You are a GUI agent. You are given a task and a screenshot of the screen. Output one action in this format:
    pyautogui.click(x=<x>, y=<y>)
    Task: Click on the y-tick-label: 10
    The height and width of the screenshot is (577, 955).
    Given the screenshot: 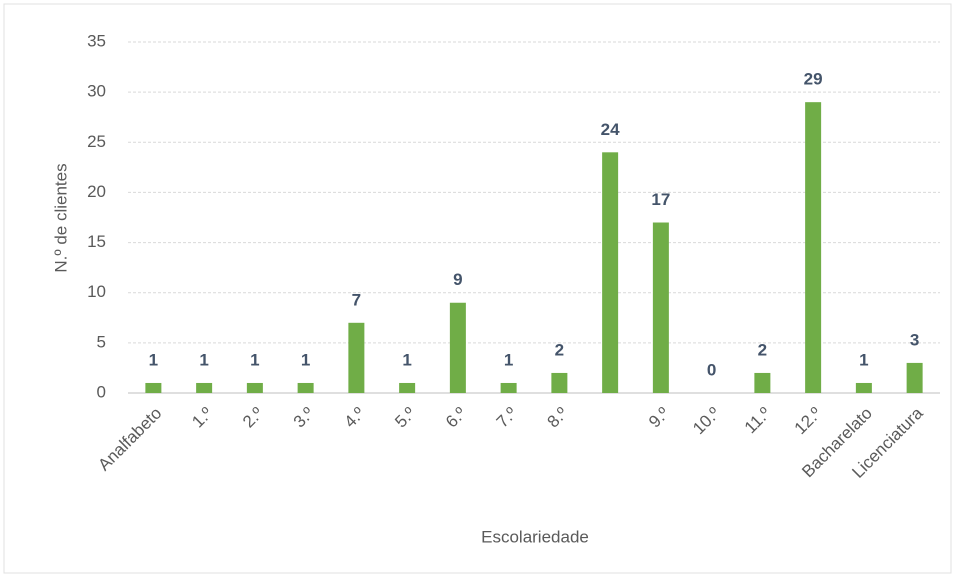 What is the action you would take?
    pyautogui.click(x=96, y=291)
    